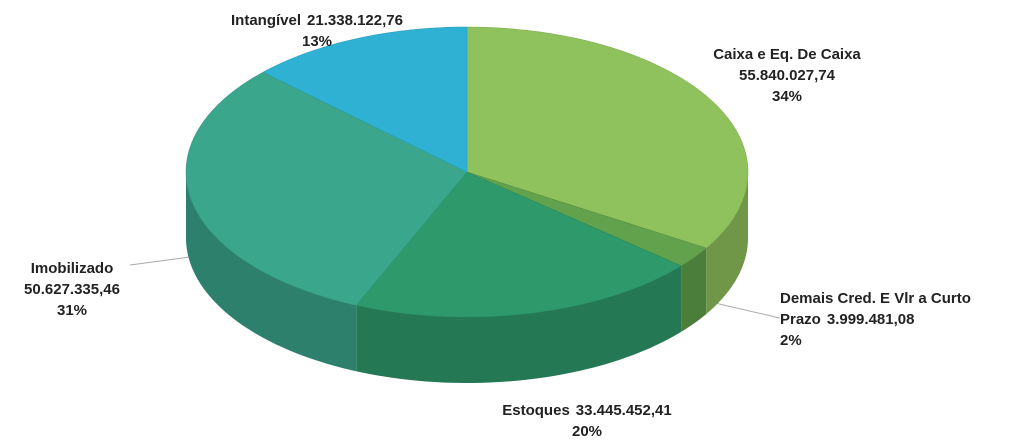 The width and height of the screenshot is (1010, 443). What do you see at coordinates (266, 20) in the screenshot?
I see `category-label: Intangível` at bounding box center [266, 20].